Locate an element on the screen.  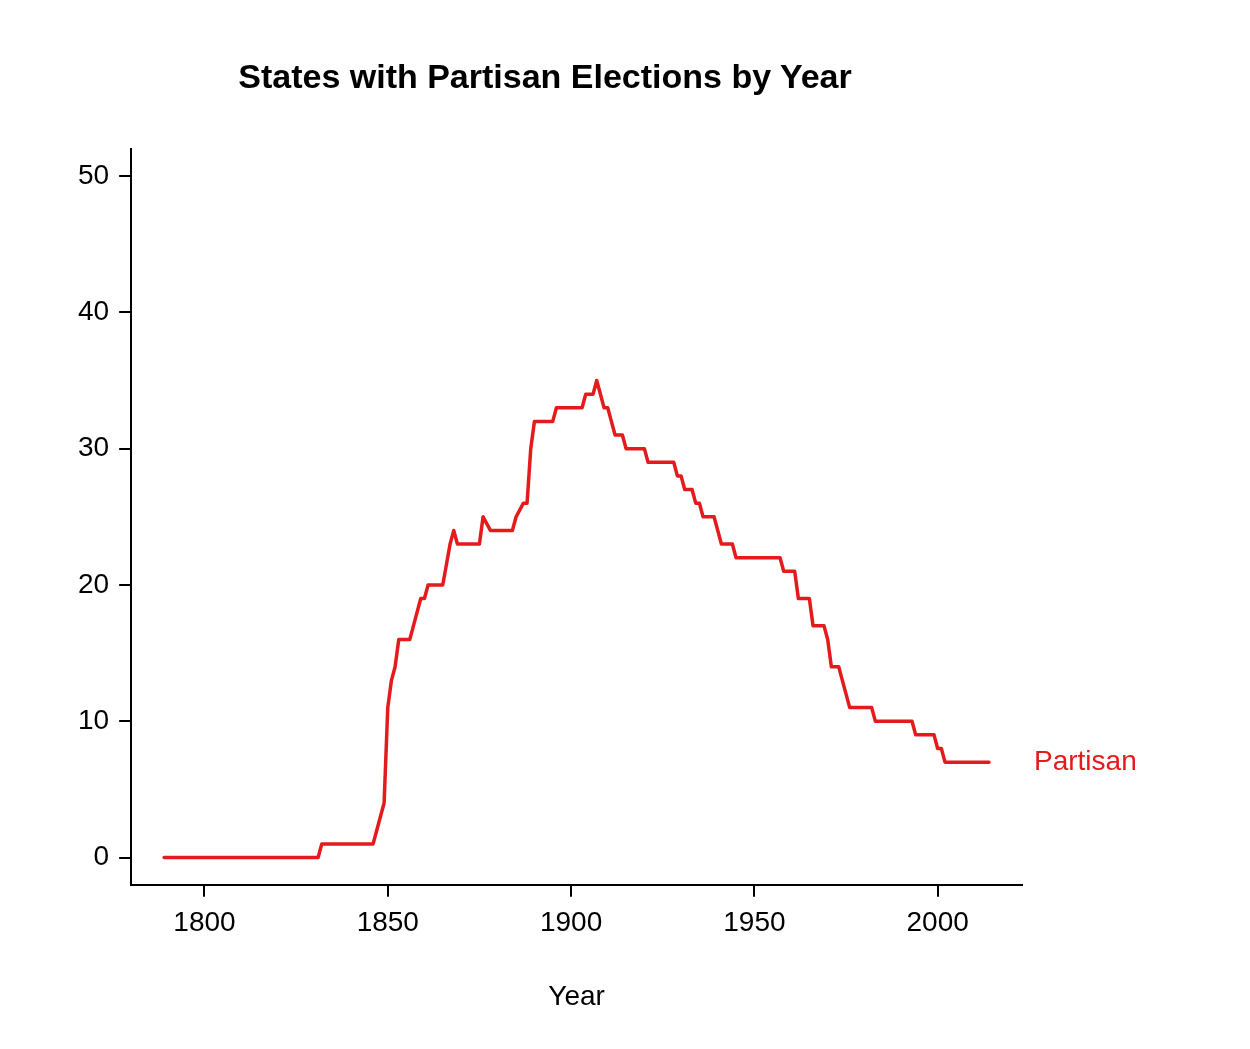
x-tick-label: 2000 is located at coordinates (937, 922).